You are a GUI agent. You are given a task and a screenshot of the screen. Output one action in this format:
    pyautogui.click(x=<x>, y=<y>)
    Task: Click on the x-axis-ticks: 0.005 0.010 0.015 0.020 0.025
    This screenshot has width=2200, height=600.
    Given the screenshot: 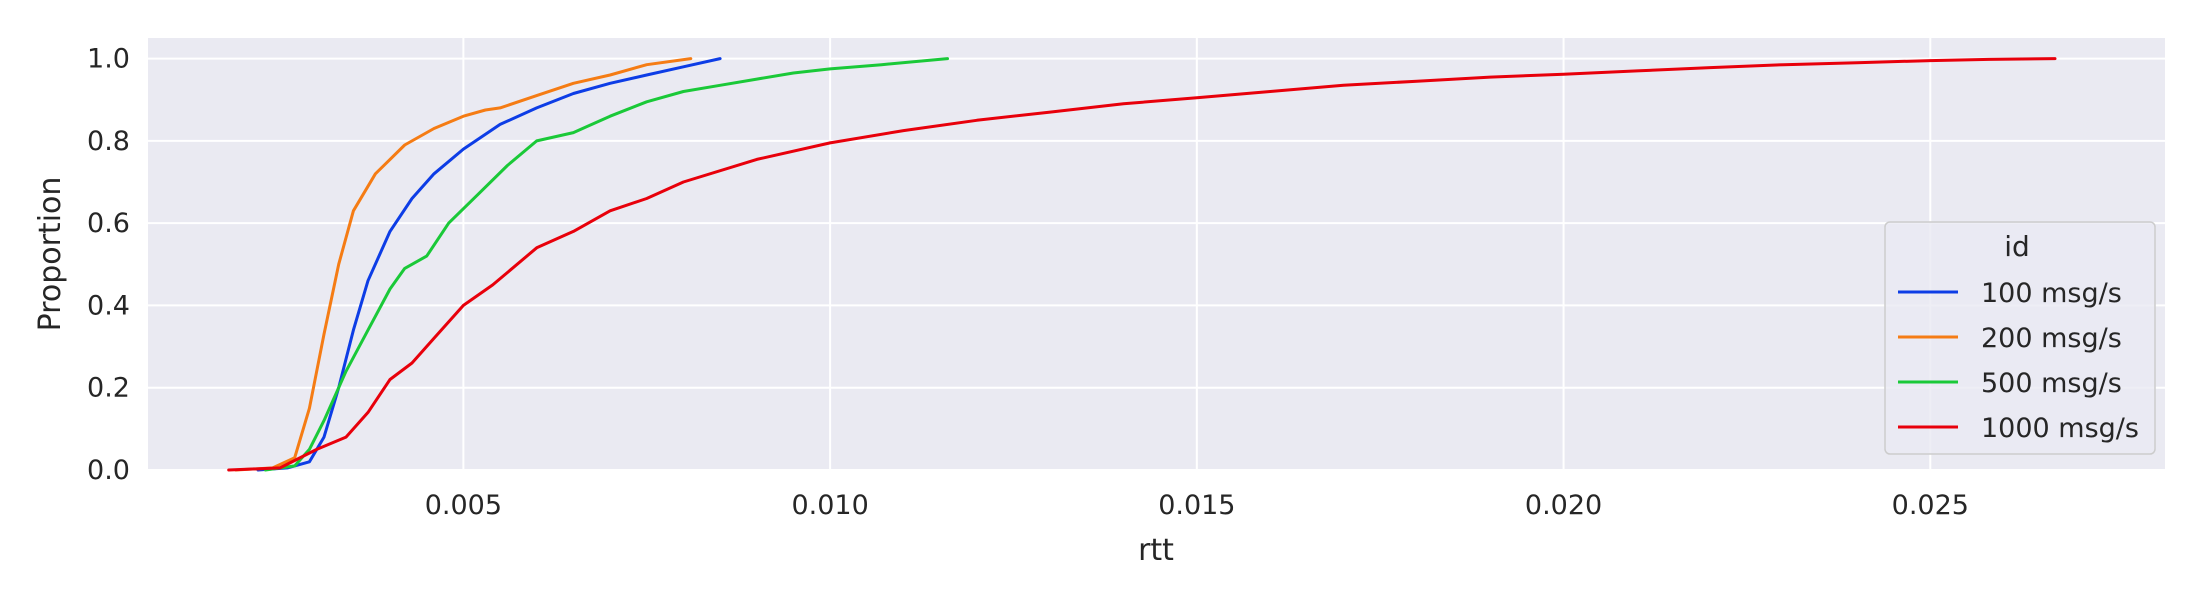 What is the action you would take?
    pyautogui.click(x=1197, y=505)
    